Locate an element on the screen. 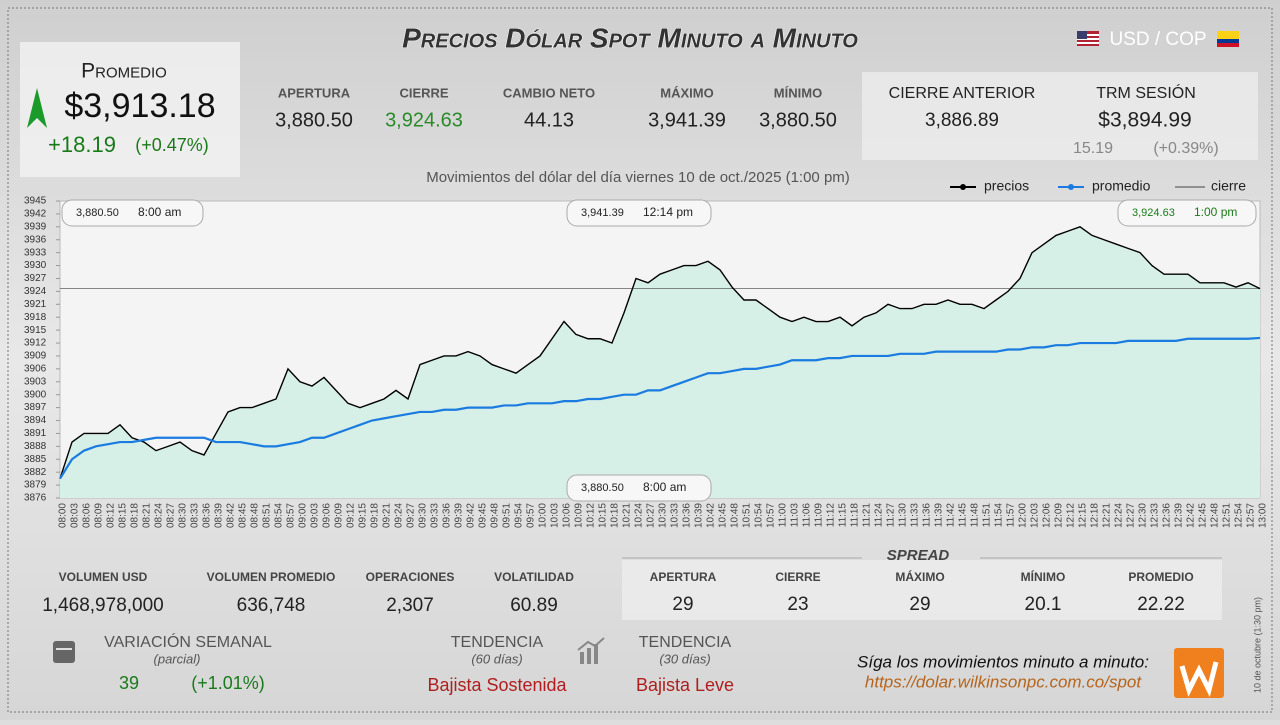 The height and width of the screenshot is (725, 1280). x-tick-label: 11:48 is located at coordinates (975, 515).